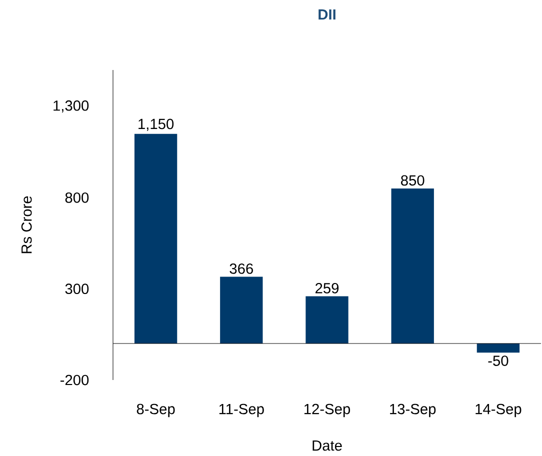 The height and width of the screenshot is (456, 542). I want to click on x-tick-label: 13-Sep, so click(413, 411).